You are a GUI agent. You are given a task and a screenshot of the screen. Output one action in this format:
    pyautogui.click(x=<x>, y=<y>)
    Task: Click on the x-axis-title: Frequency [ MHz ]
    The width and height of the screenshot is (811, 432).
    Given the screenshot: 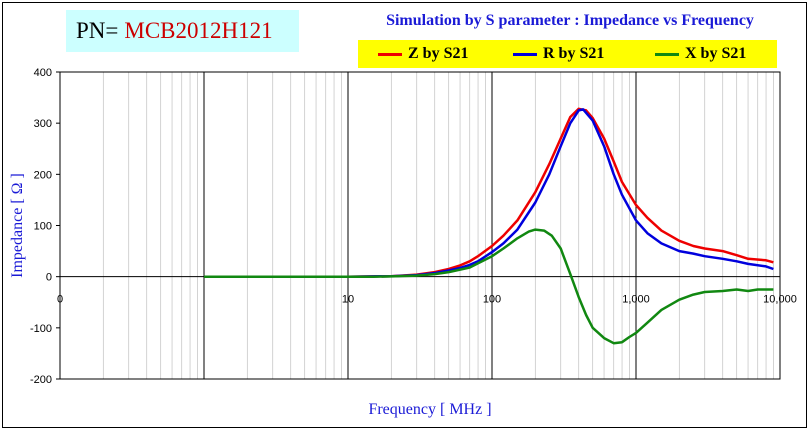 What is the action you would take?
    pyautogui.click(x=429, y=409)
    